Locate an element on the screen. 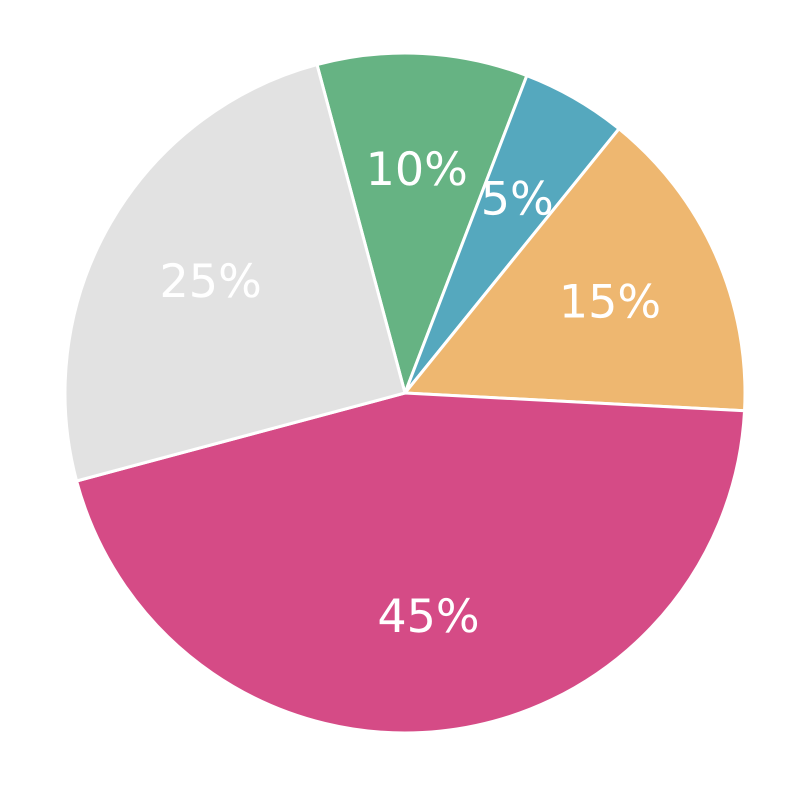 The width and height of the screenshot is (800, 800). data-label: 5% is located at coordinates (517, 199).